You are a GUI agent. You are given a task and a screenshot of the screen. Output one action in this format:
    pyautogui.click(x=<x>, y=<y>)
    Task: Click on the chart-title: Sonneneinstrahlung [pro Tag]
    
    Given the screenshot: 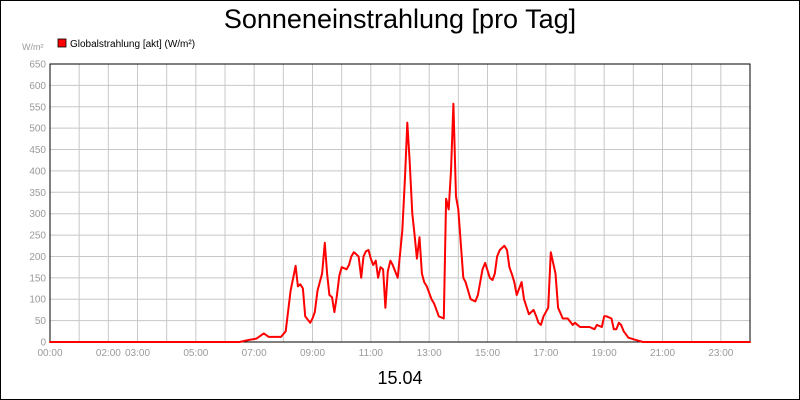 What is the action you would take?
    pyautogui.click(x=400, y=19)
    